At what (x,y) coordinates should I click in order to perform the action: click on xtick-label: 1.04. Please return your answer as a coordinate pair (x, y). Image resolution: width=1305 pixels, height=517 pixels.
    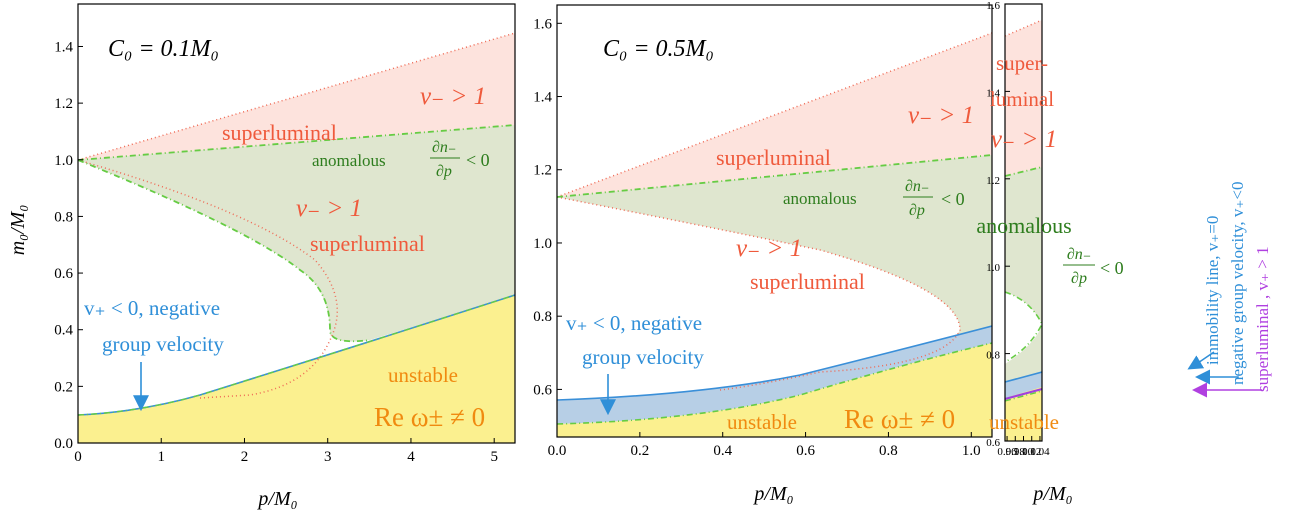
    Looking at the image, I should click on (1040, 452).